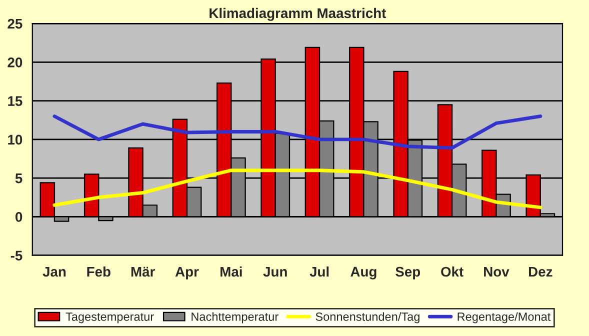  What do you see at coordinates (319, 271) in the screenshot?
I see `x-tick-label: Jul` at bounding box center [319, 271].